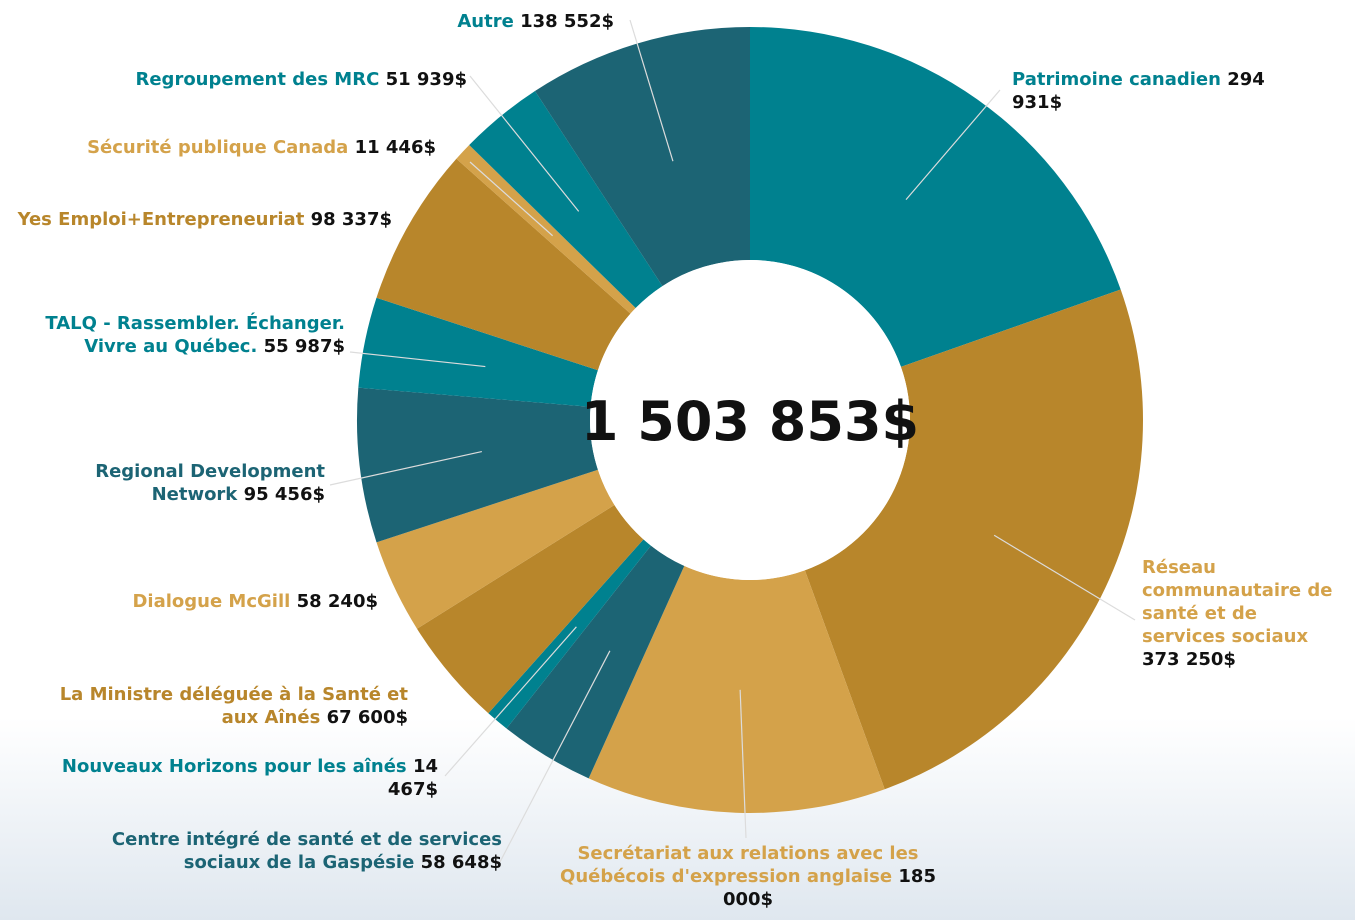 The image size is (1355, 920). I want to click on category-name: Nouveaux Horizons pour les aînés, so click(234, 766).